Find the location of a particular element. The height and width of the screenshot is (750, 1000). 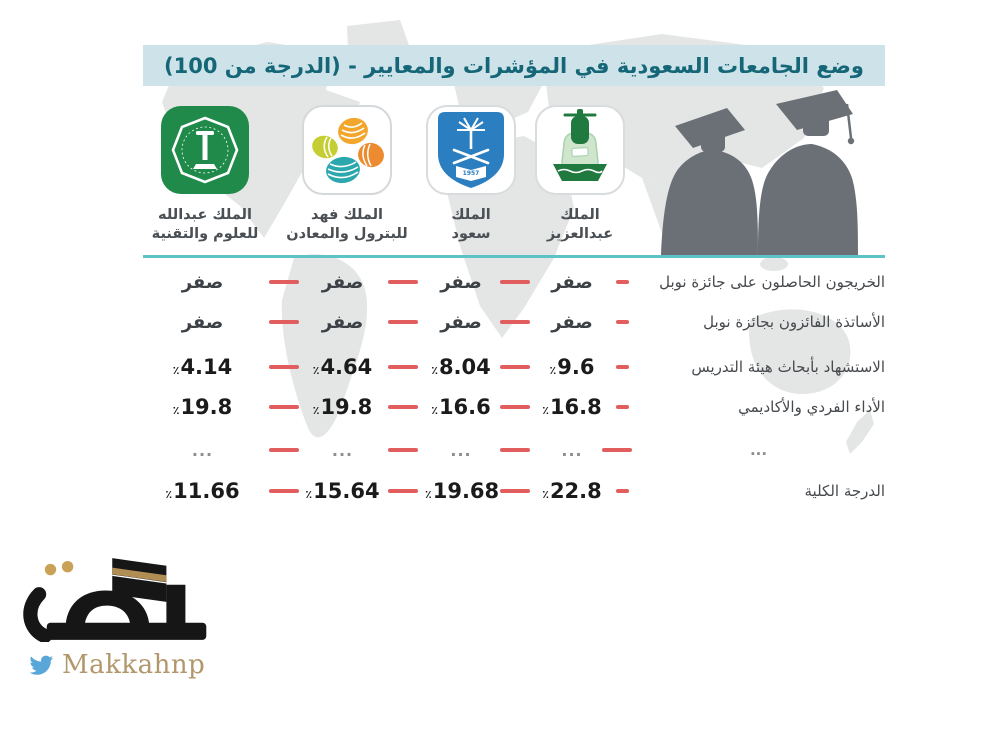

makkah-newspaper-brand: Makkahnp is located at coordinates (122, 618).